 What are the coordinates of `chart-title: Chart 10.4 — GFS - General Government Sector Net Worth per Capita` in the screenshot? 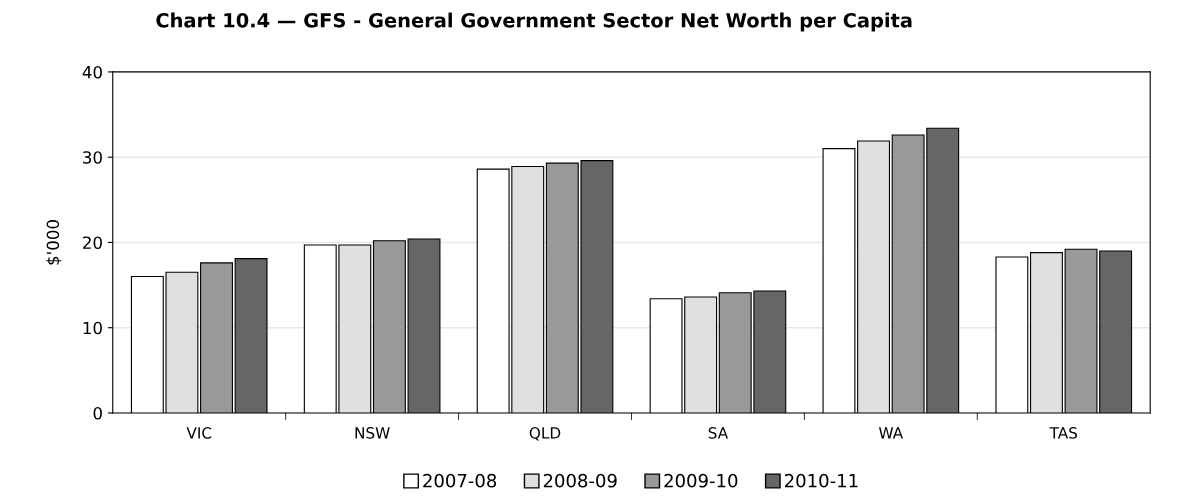 It's located at (534, 22).